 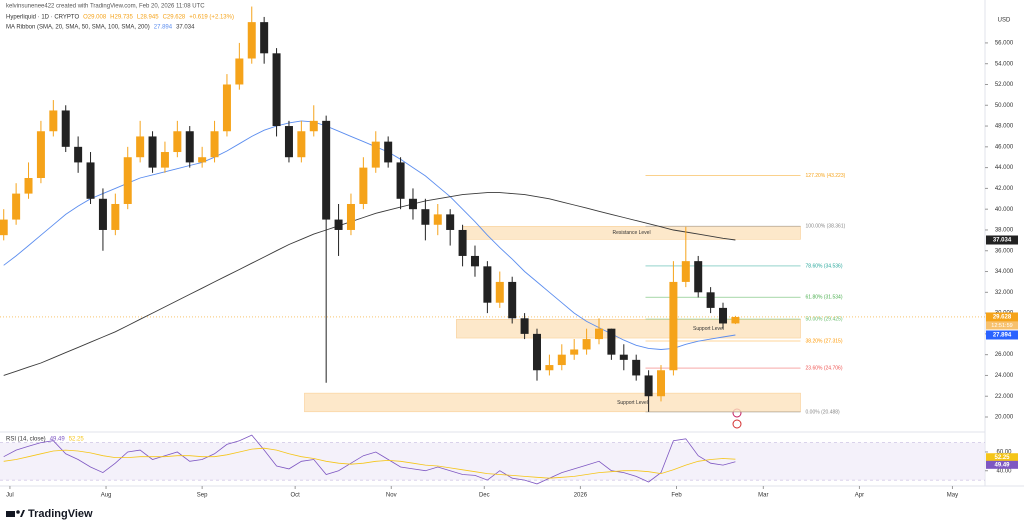 I want to click on y-tick-label: 56.000, so click(x=1004, y=43).